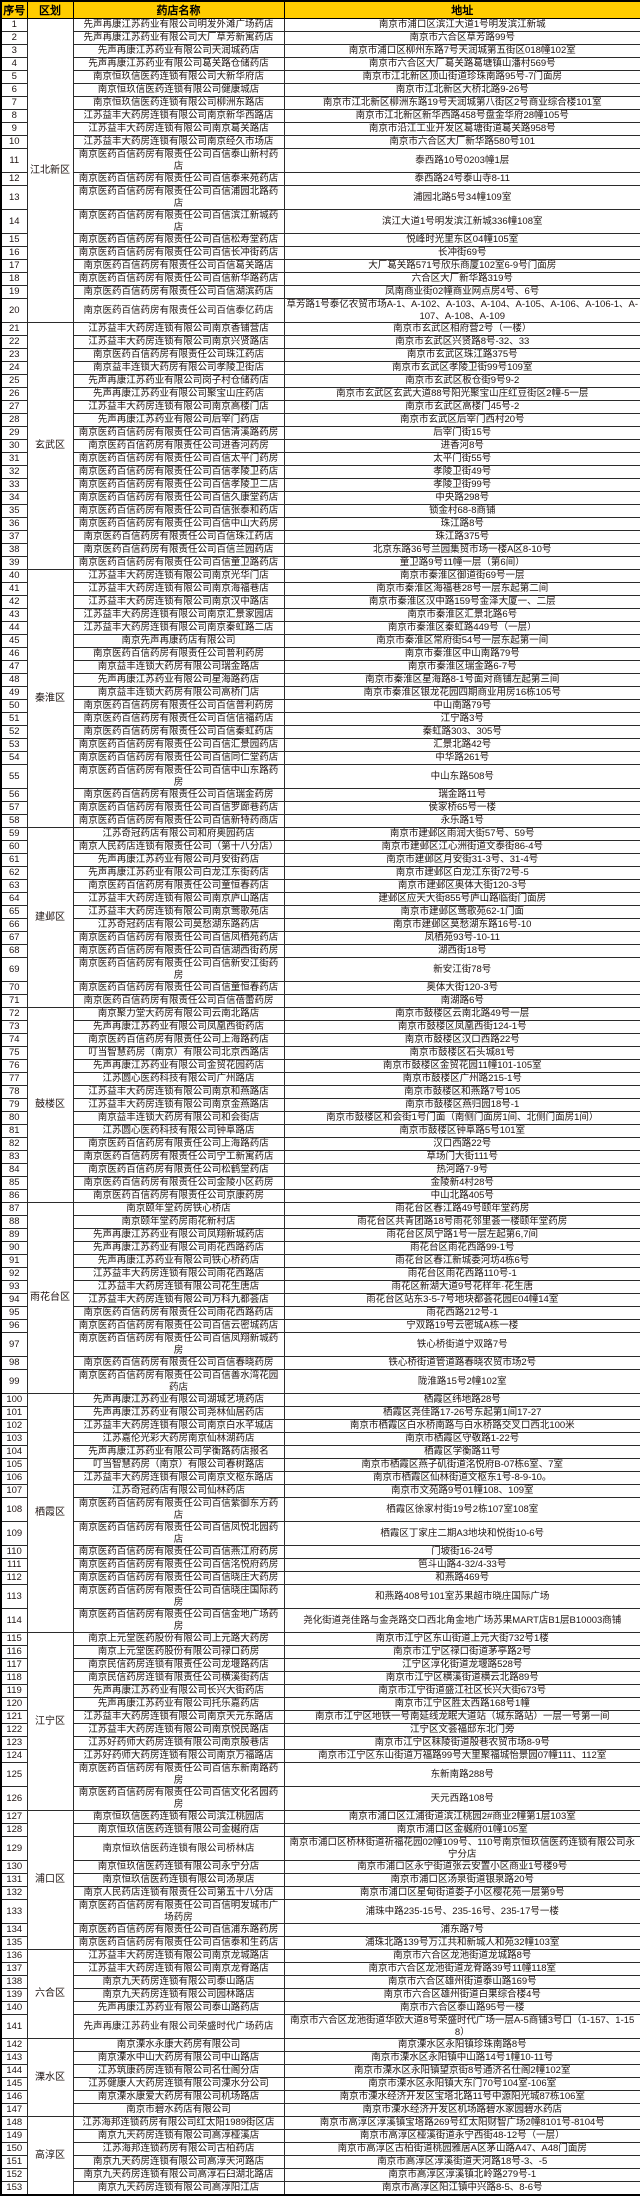 Image resolution: width=640 pixels, height=2196 pixels. Describe the element at coordinates (461, 221) in the screenshot. I see `address-cell: 滨江大道1号明发滨江新城336幢108室` at that location.